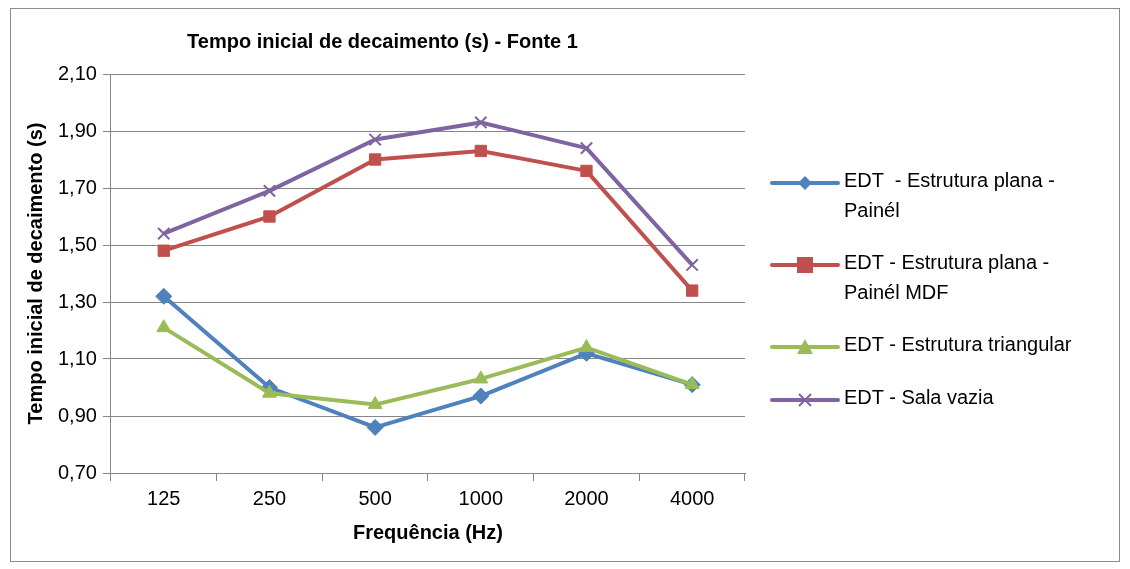  Describe the element at coordinates (77, 72) in the screenshot. I see `y-tick-label: 2,10` at that location.